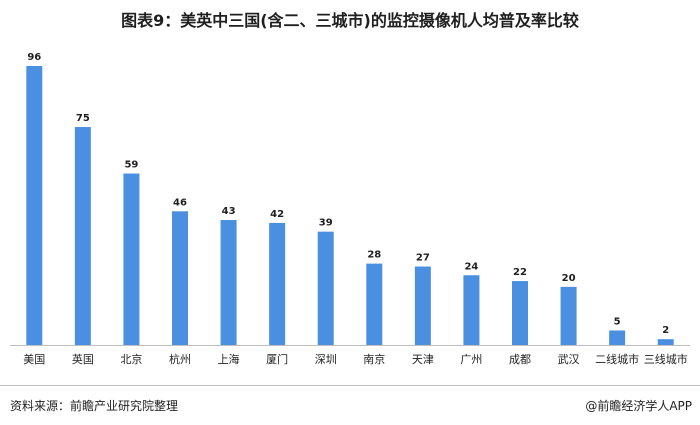 The height and width of the screenshot is (425, 700). Describe the element at coordinates (229, 211) in the screenshot. I see `data-label-4: 43` at that location.